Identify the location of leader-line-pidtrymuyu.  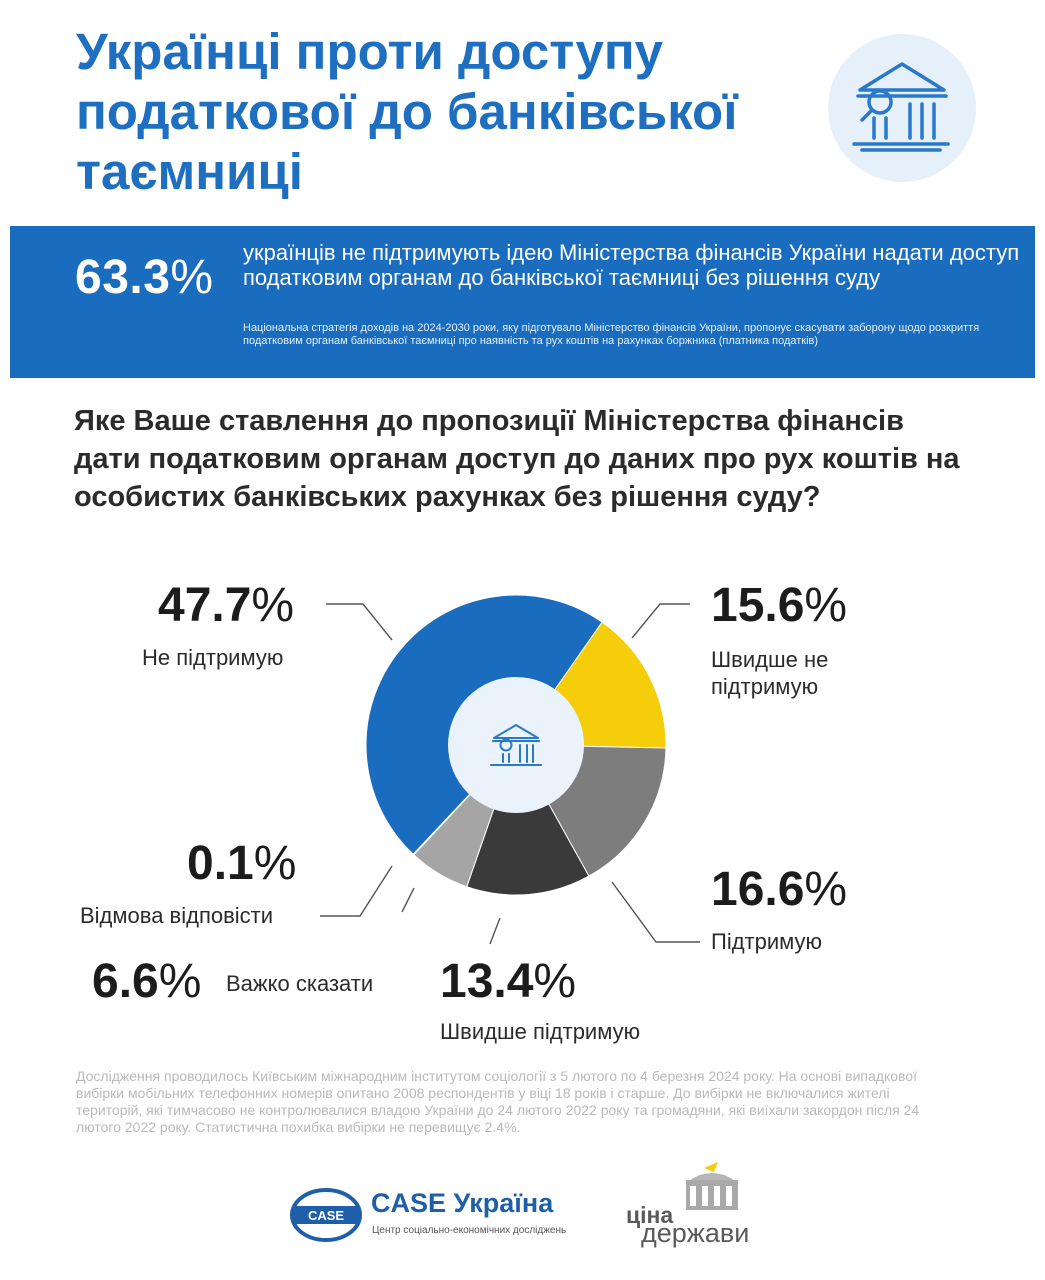
(655, 912).